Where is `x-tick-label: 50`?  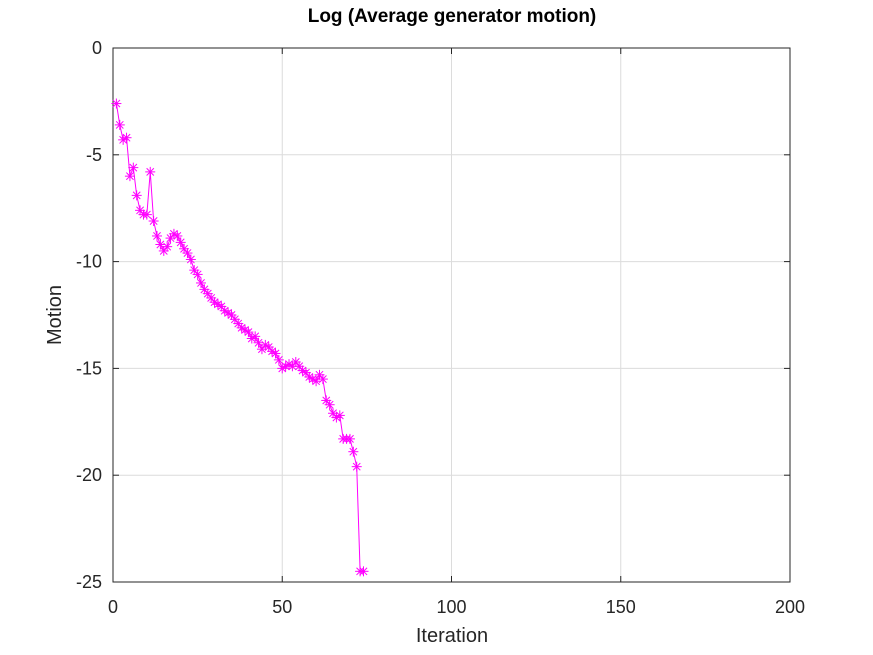
x-tick-label: 50 is located at coordinates (282, 607).